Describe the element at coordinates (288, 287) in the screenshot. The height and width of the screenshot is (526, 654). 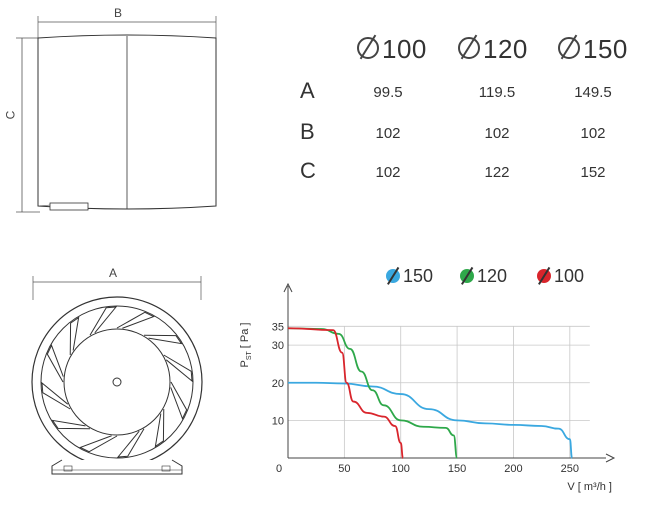
I see `y-axis-arrow` at that location.